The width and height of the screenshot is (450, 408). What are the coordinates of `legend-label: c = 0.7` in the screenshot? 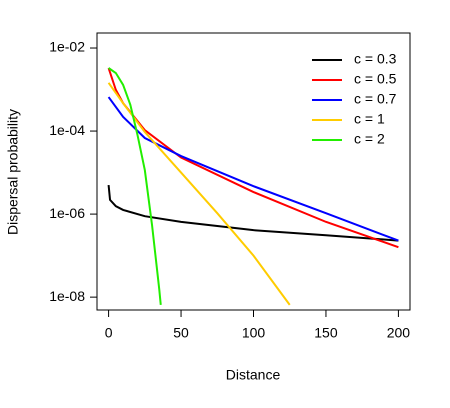 It's located at (375, 99).